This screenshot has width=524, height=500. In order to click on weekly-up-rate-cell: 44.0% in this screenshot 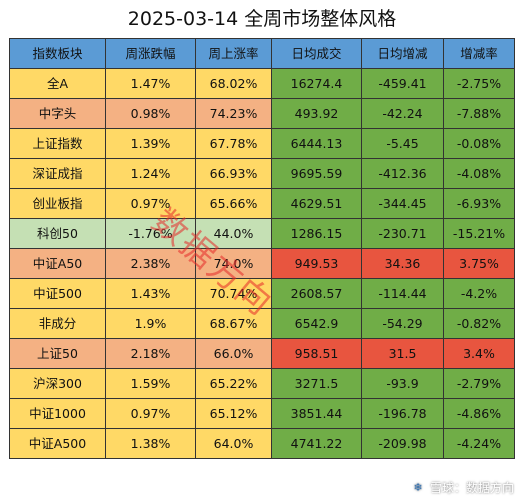, I will do `click(233, 233)`.